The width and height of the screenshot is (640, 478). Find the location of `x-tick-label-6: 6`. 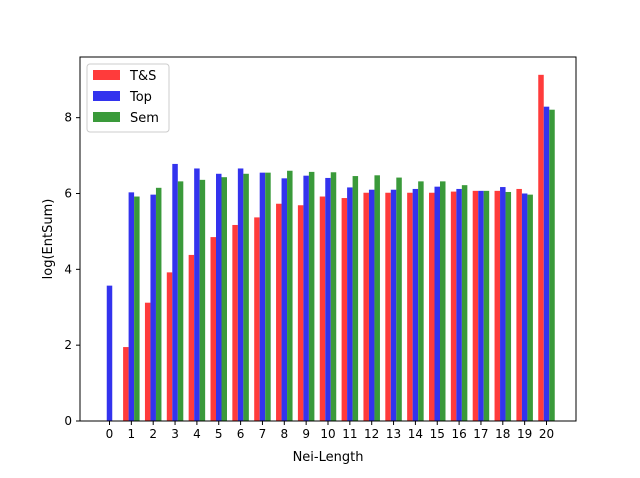

x-tick-label-6: 6 is located at coordinates (241, 434).